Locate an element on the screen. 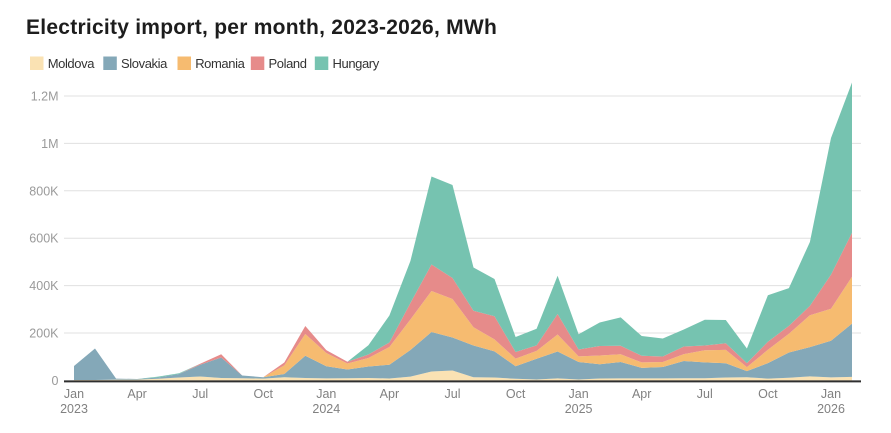 This screenshot has height=433, width=891. svg-text: Hungary is located at coordinates (356, 63).